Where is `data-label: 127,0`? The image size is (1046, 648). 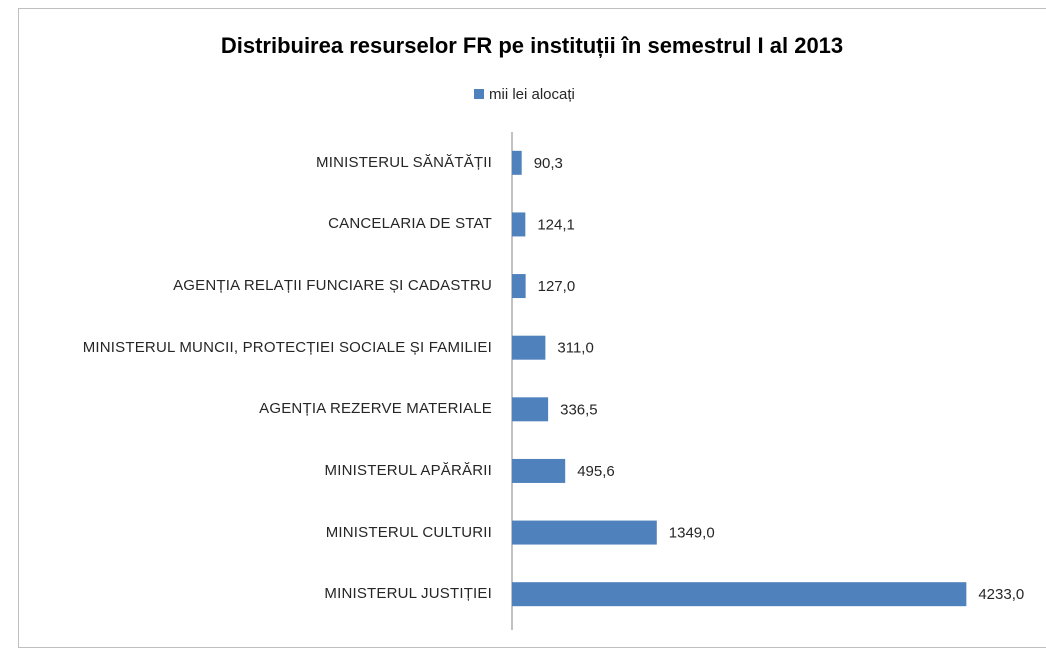 data-label: 127,0 is located at coordinates (557, 286).